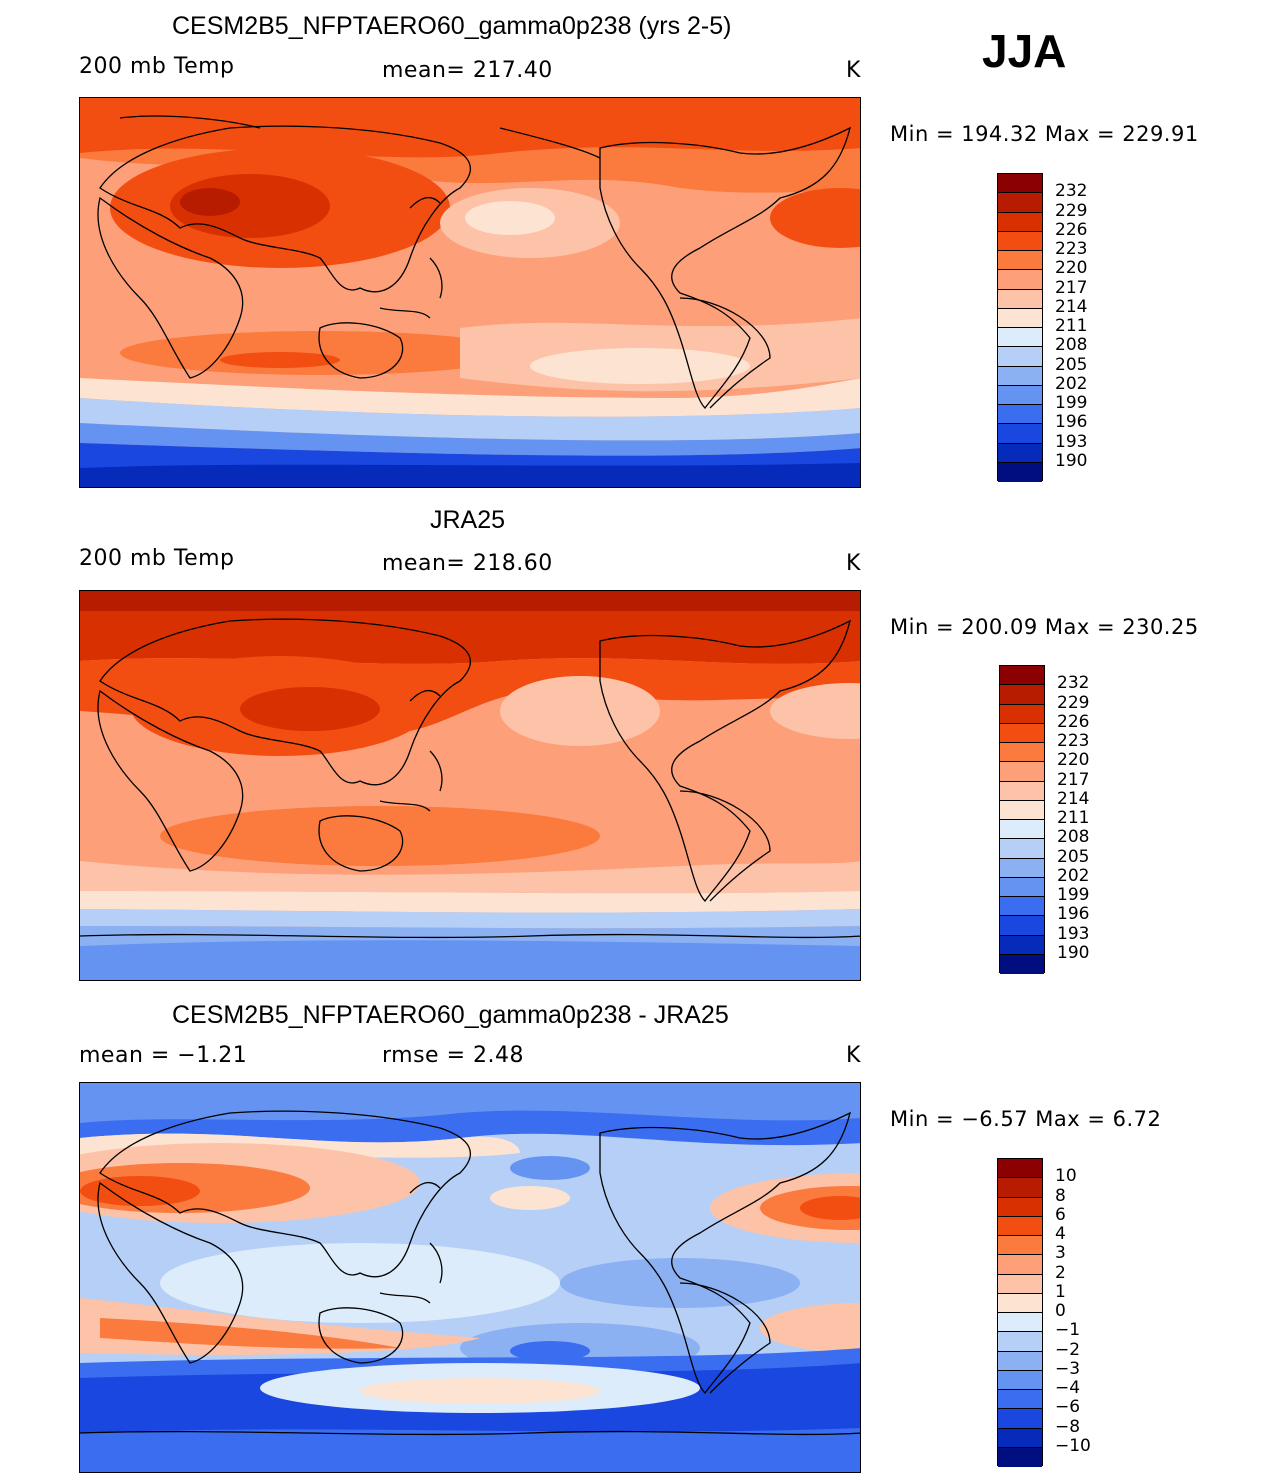  What do you see at coordinates (1060, 1253) in the screenshot?
I see `colorbar-tick-label: 3` at bounding box center [1060, 1253].